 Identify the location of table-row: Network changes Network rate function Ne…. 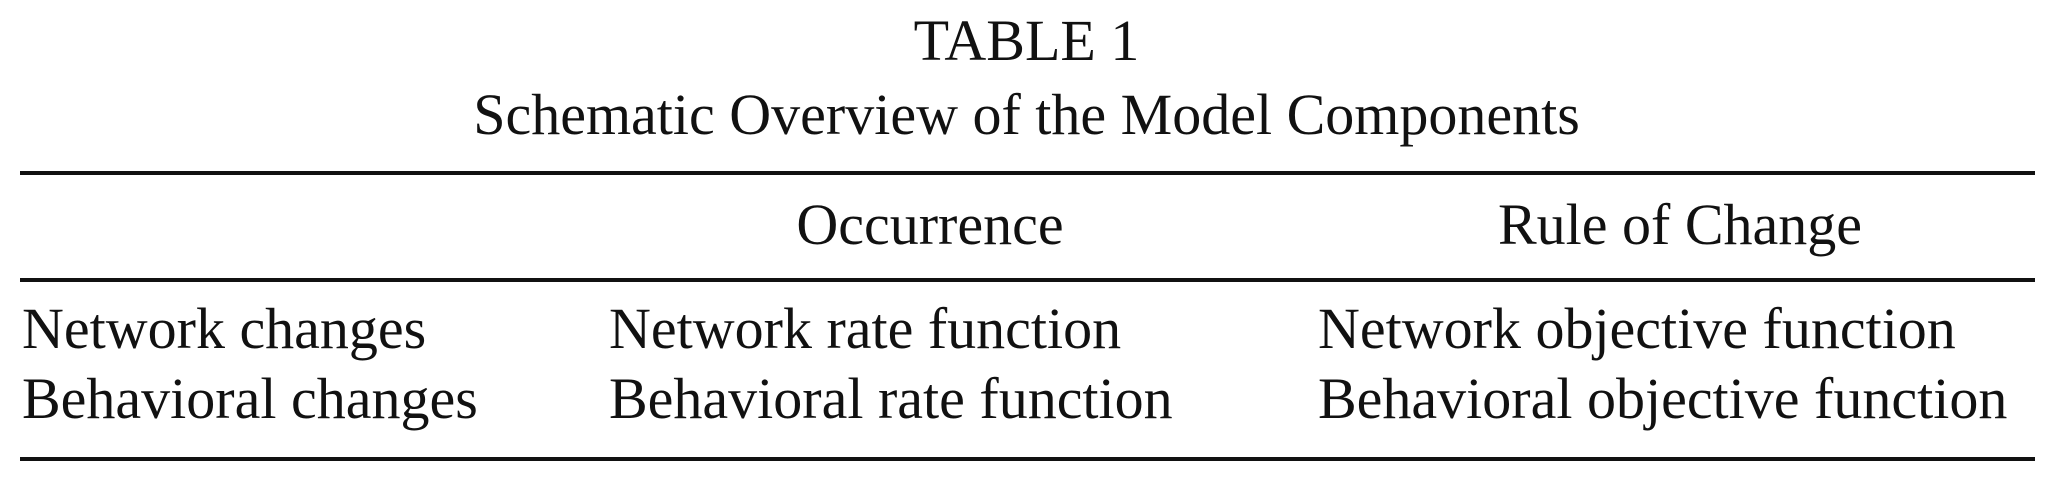
(1026, 329).